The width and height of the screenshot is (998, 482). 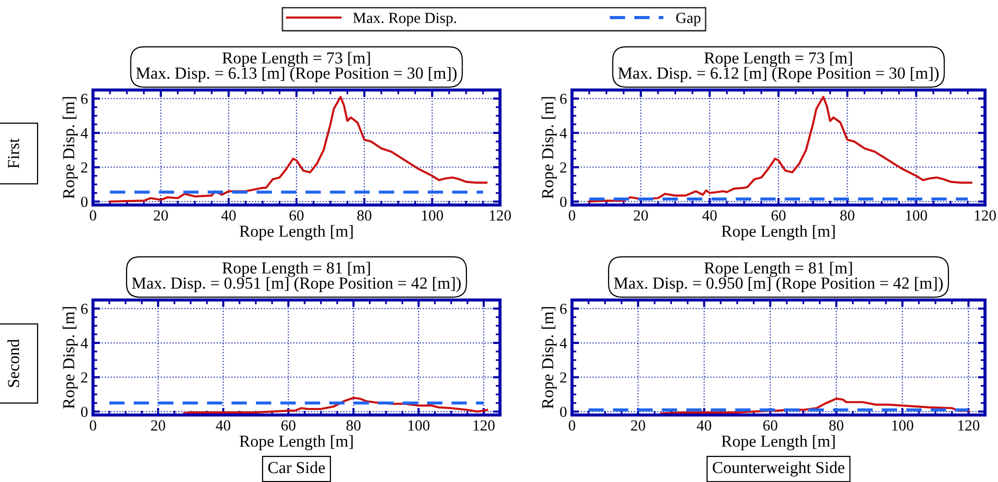 What do you see at coordinates (404, 19) in the screenshot?
I see `legend-label: Max. Rope Disp.` at bounding box center [404, 19].